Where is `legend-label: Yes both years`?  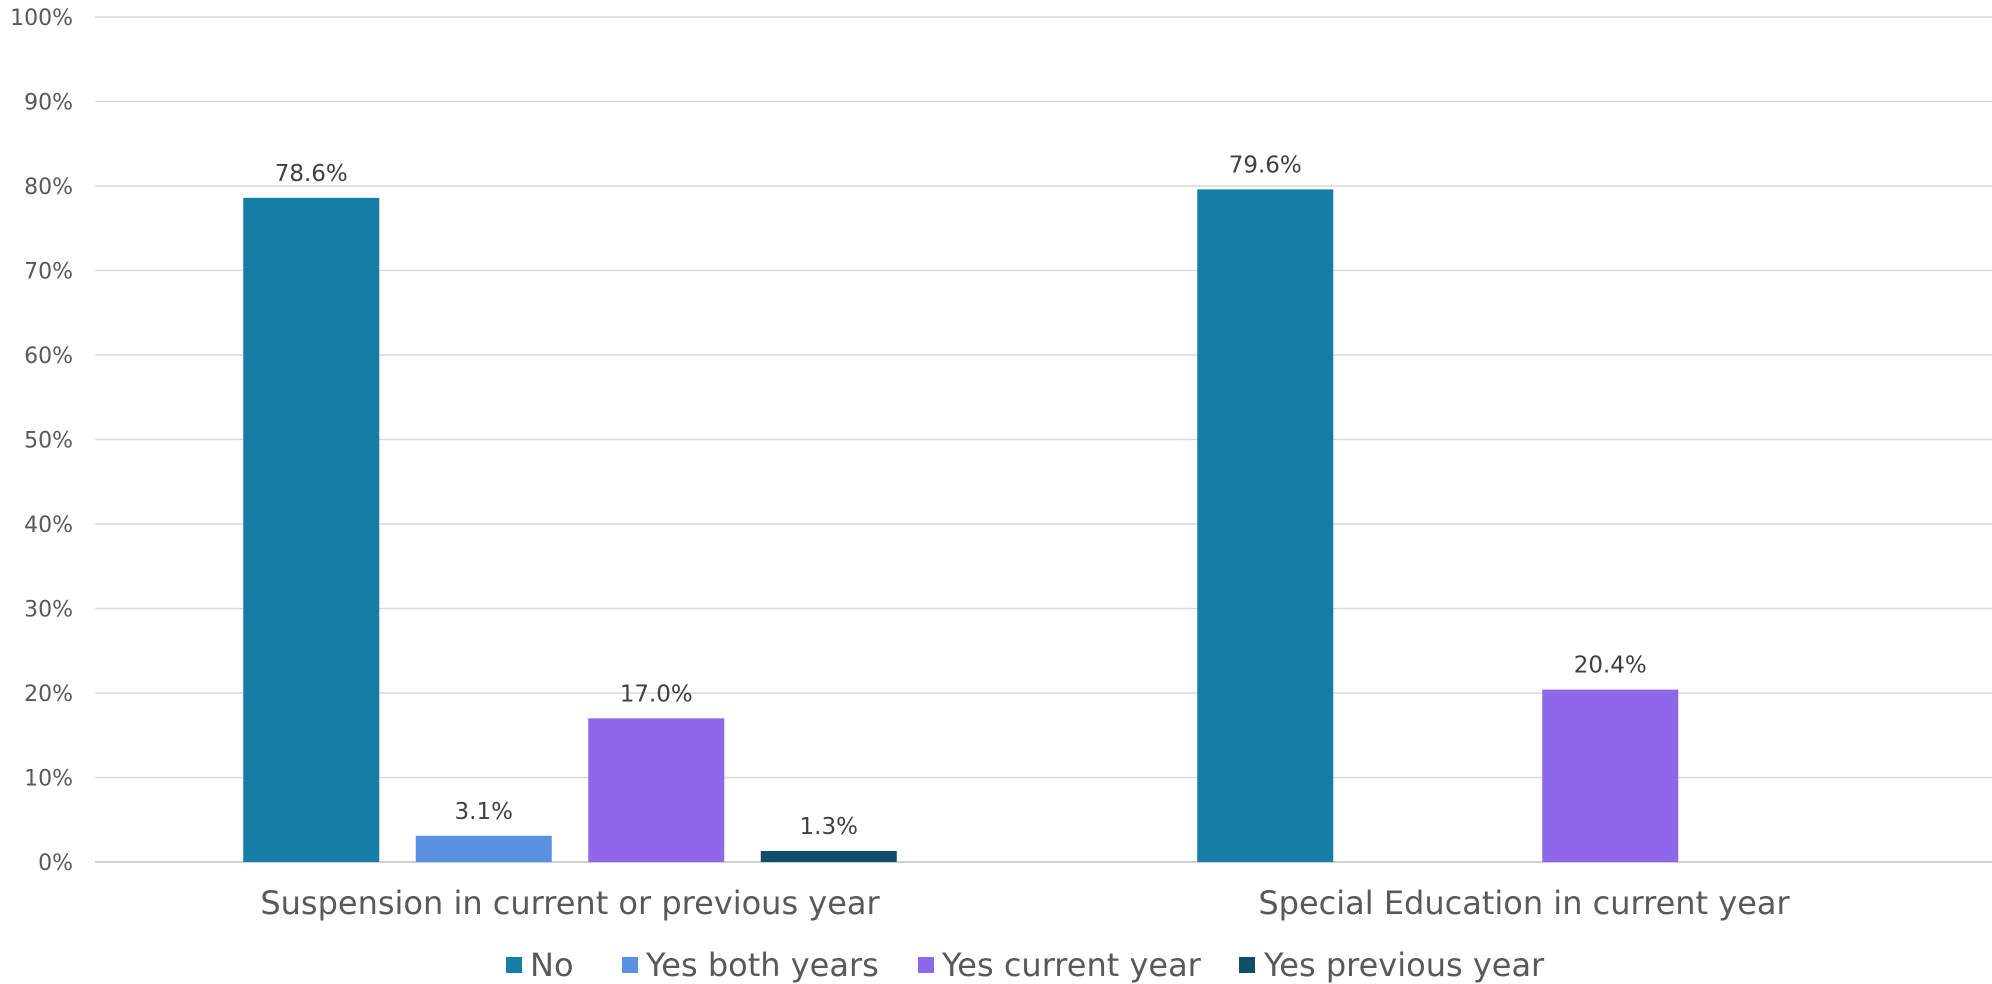 legend-label: Yes both years is located at coordinates (762, 965).